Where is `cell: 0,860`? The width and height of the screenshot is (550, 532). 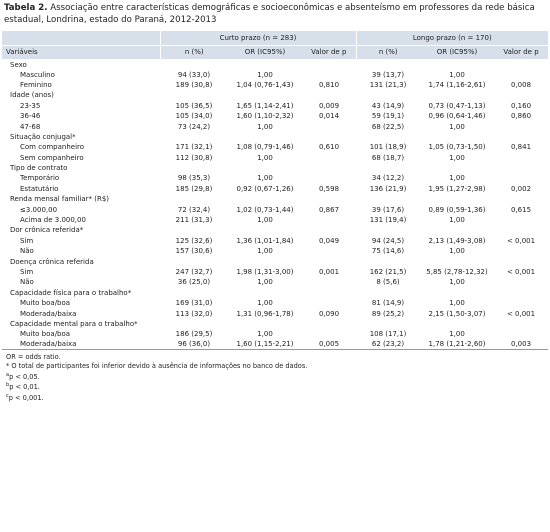 cell: 0,860 is located at coordinates (521, 116).